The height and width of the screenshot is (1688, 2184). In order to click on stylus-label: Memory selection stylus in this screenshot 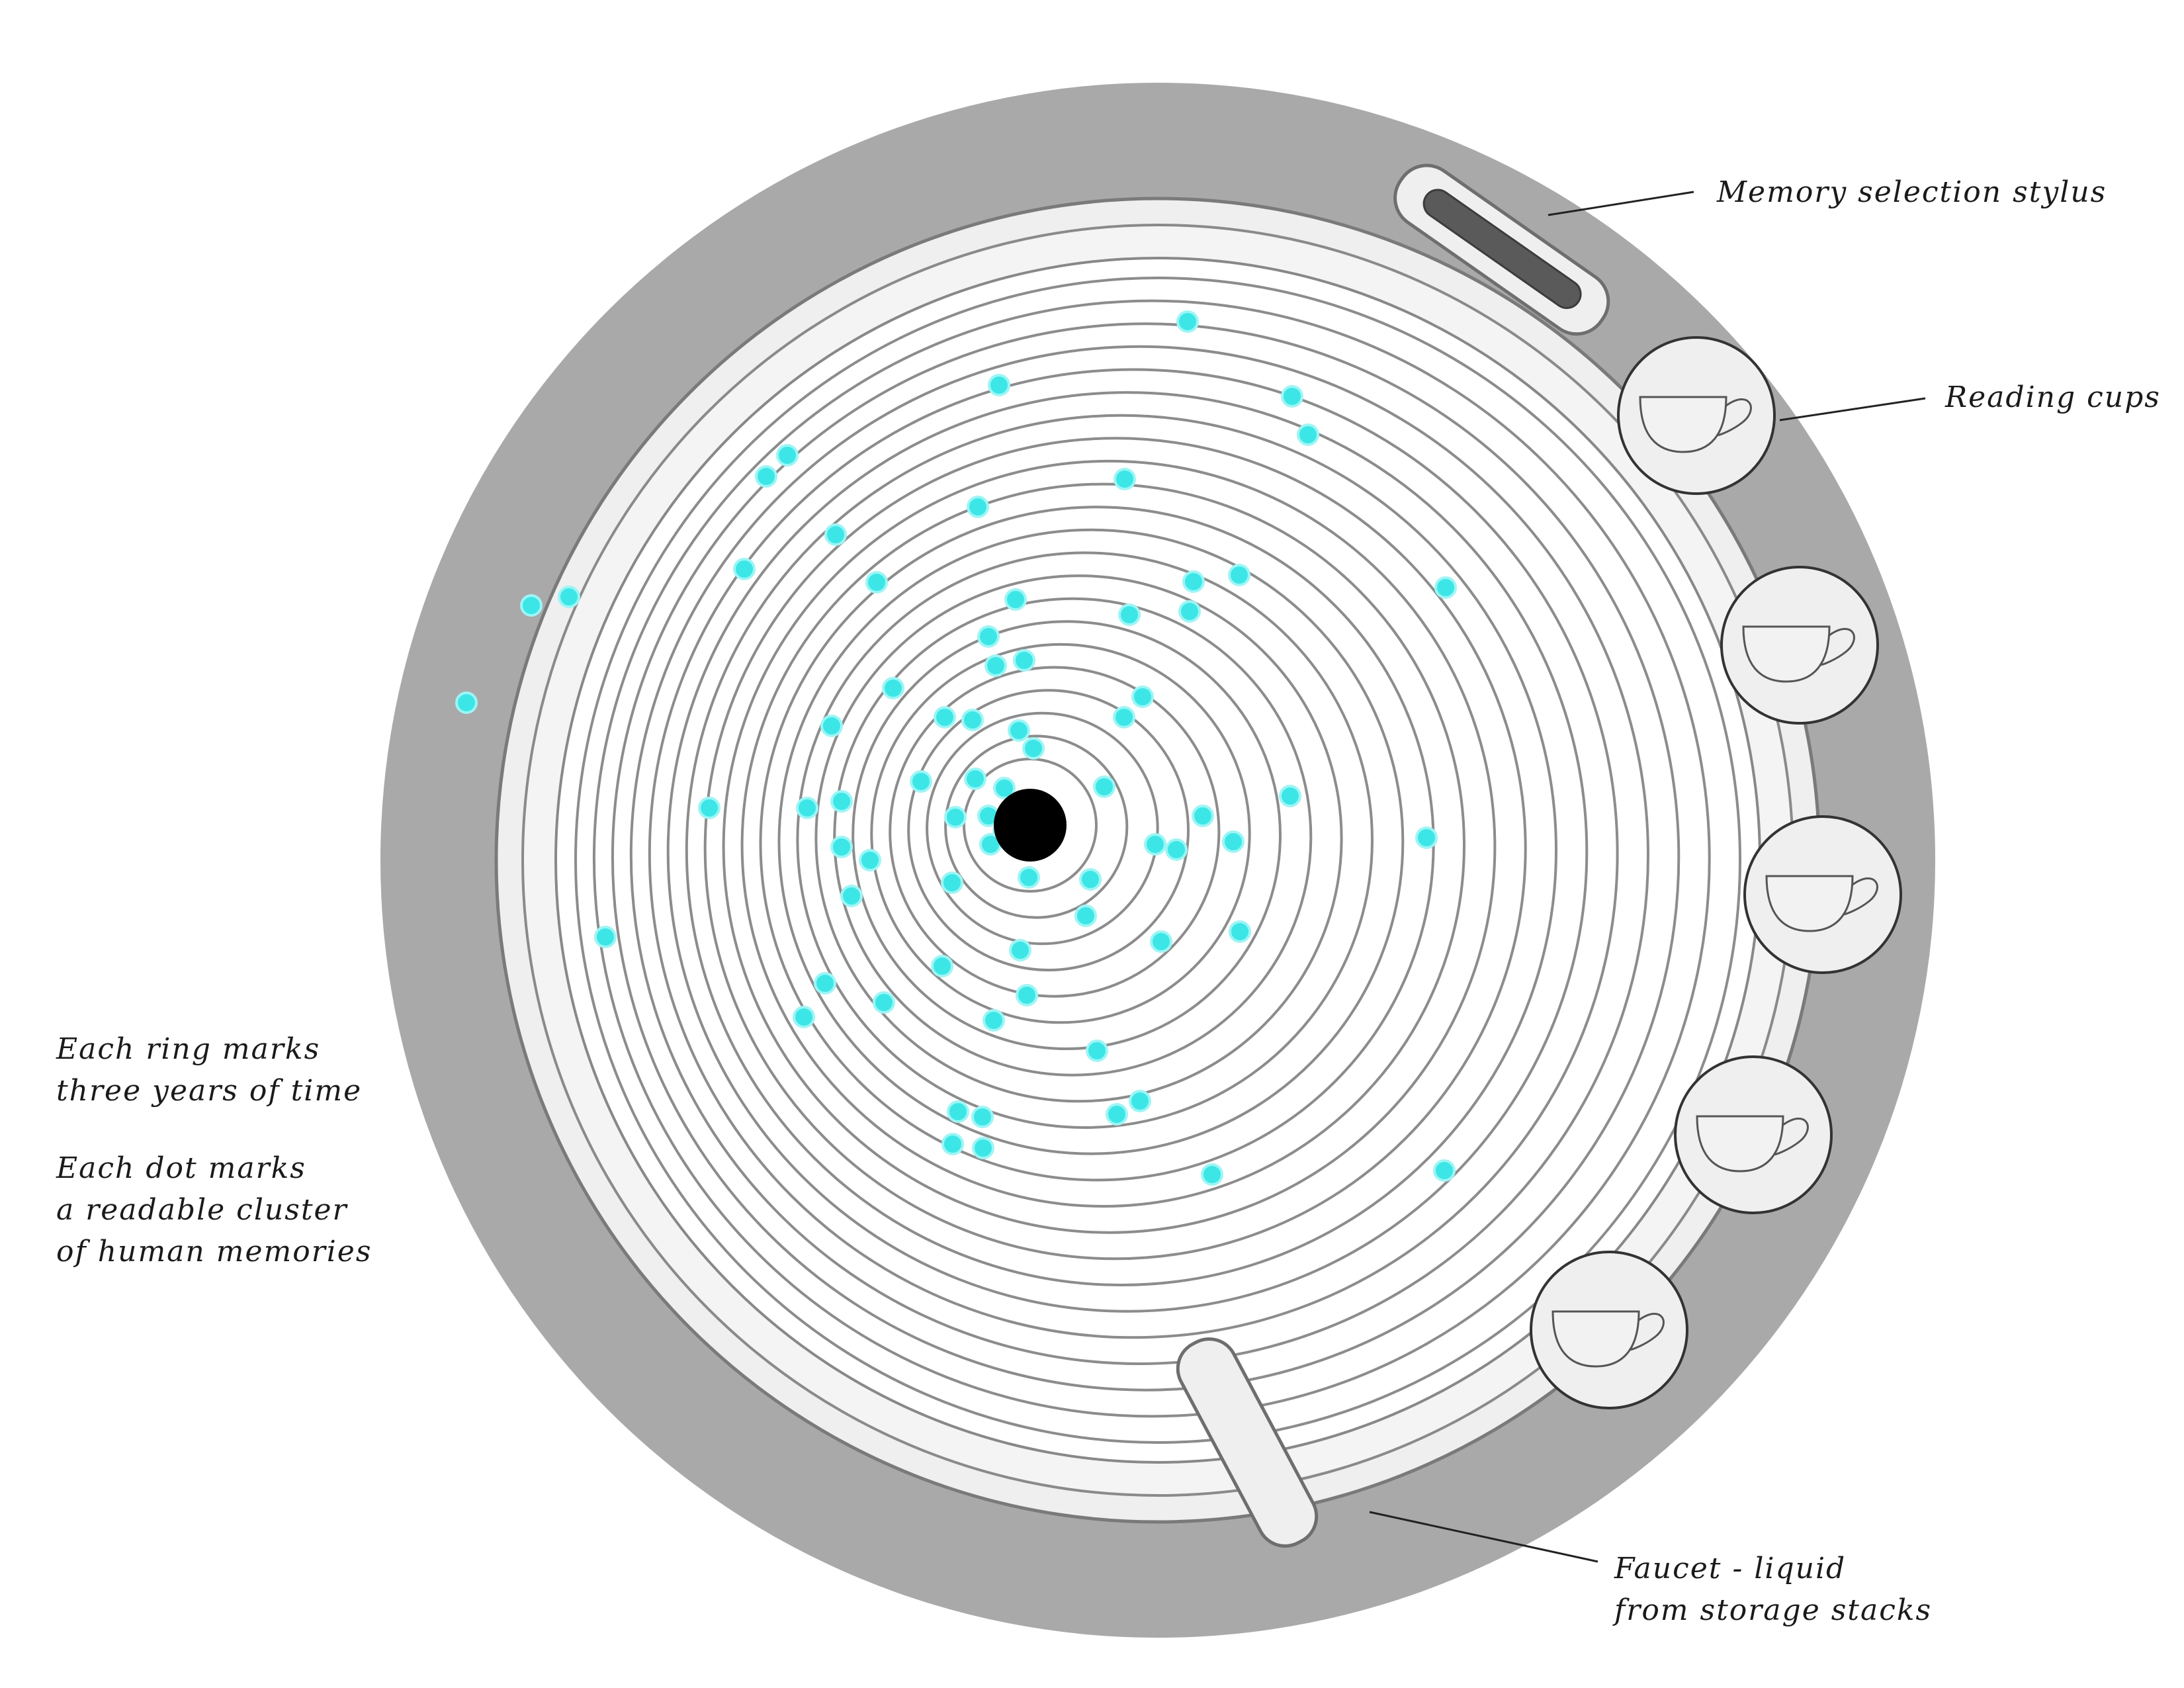, I will do `click(1911, 192)`.